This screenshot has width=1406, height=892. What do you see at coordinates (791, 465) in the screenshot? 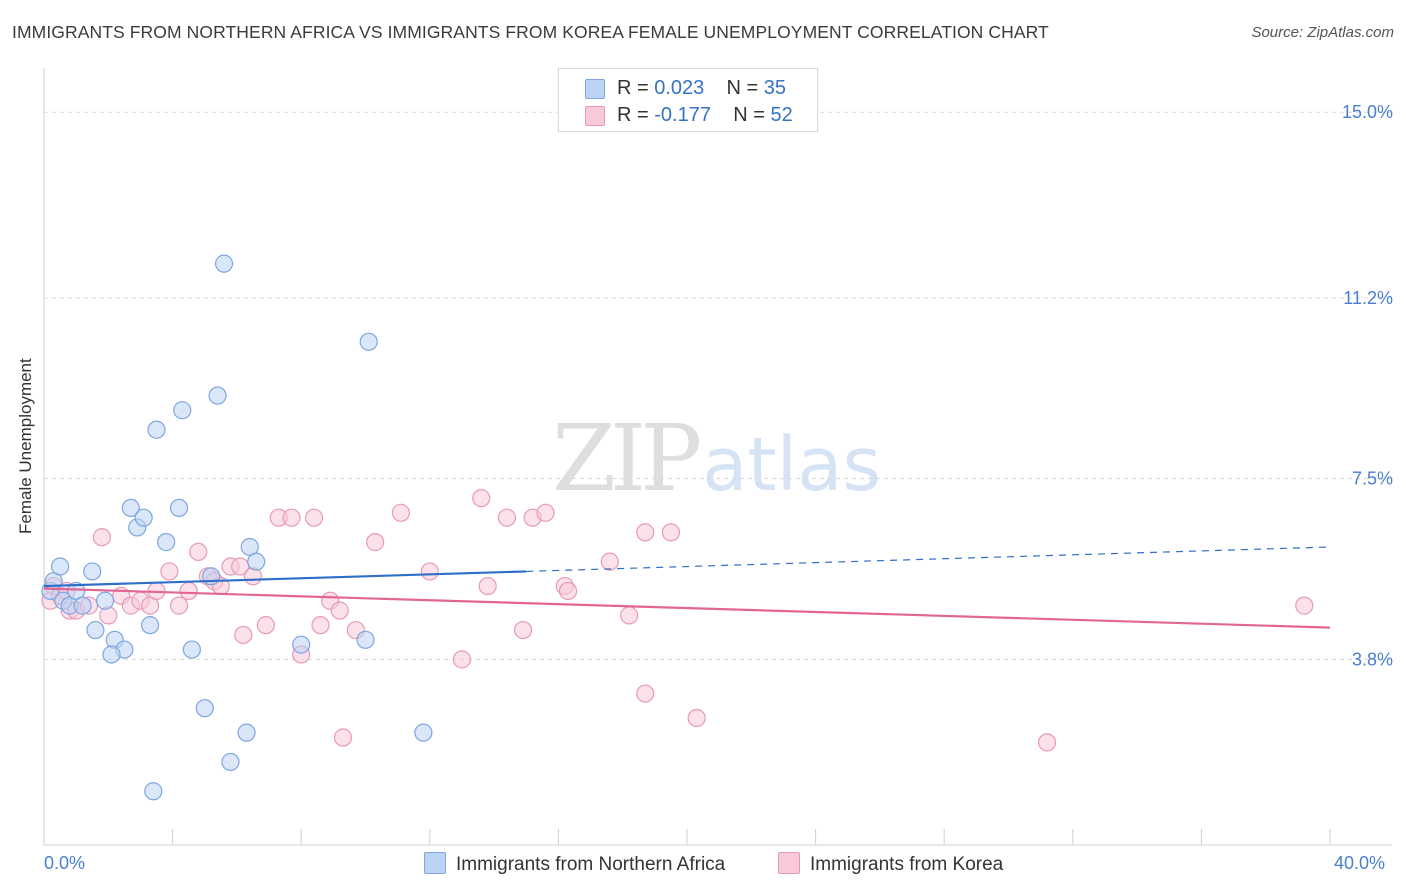
I see `watermark-atlas: atlas` at bounding box center [791, 465].